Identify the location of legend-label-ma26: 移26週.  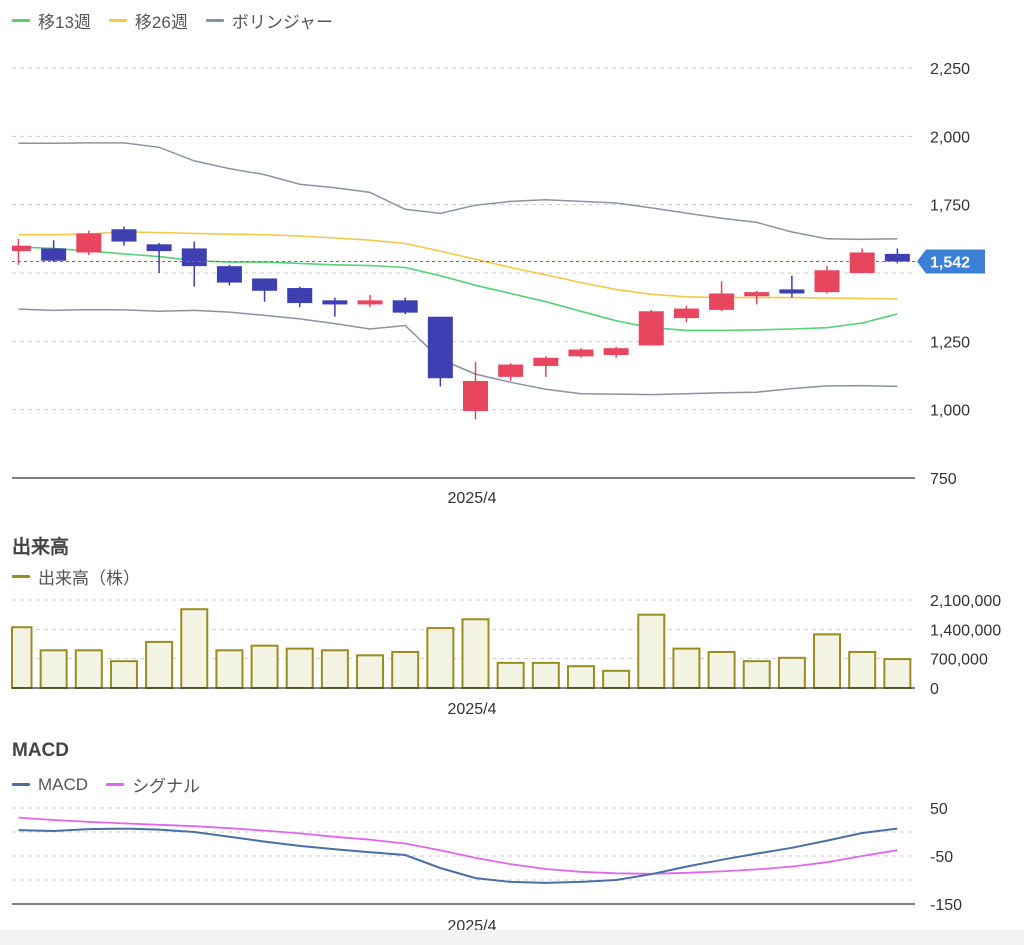
(161, 22).